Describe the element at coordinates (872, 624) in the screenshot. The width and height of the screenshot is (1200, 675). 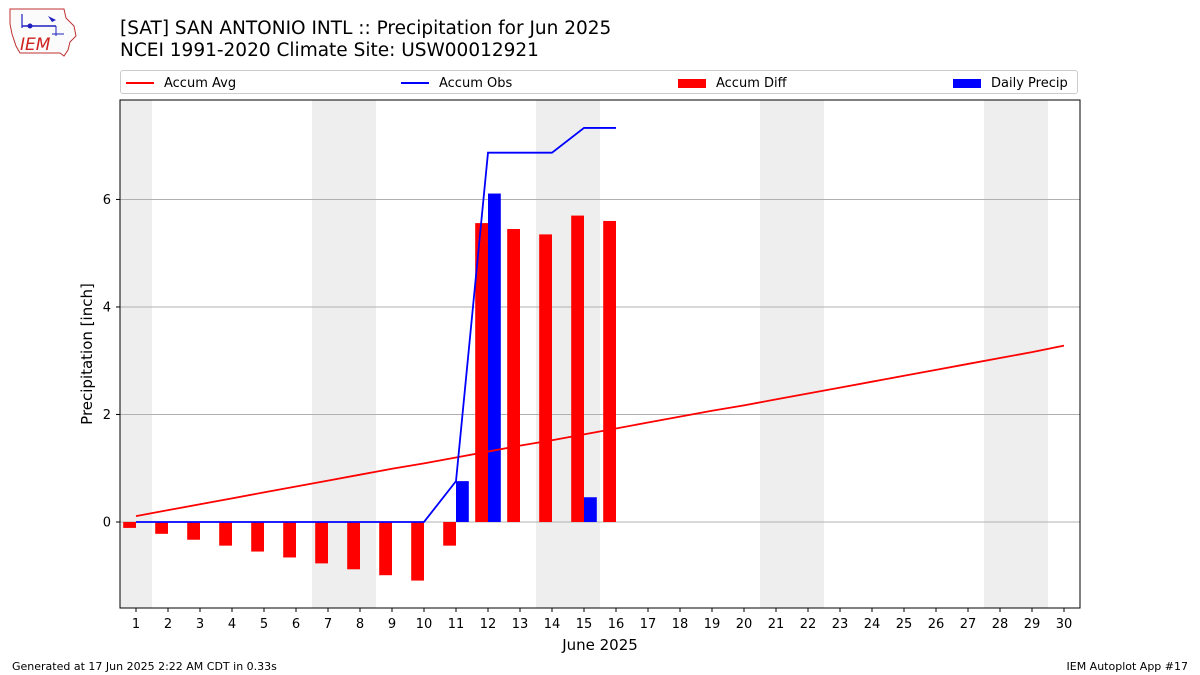
I see `x-tick-label: 24` at that location.